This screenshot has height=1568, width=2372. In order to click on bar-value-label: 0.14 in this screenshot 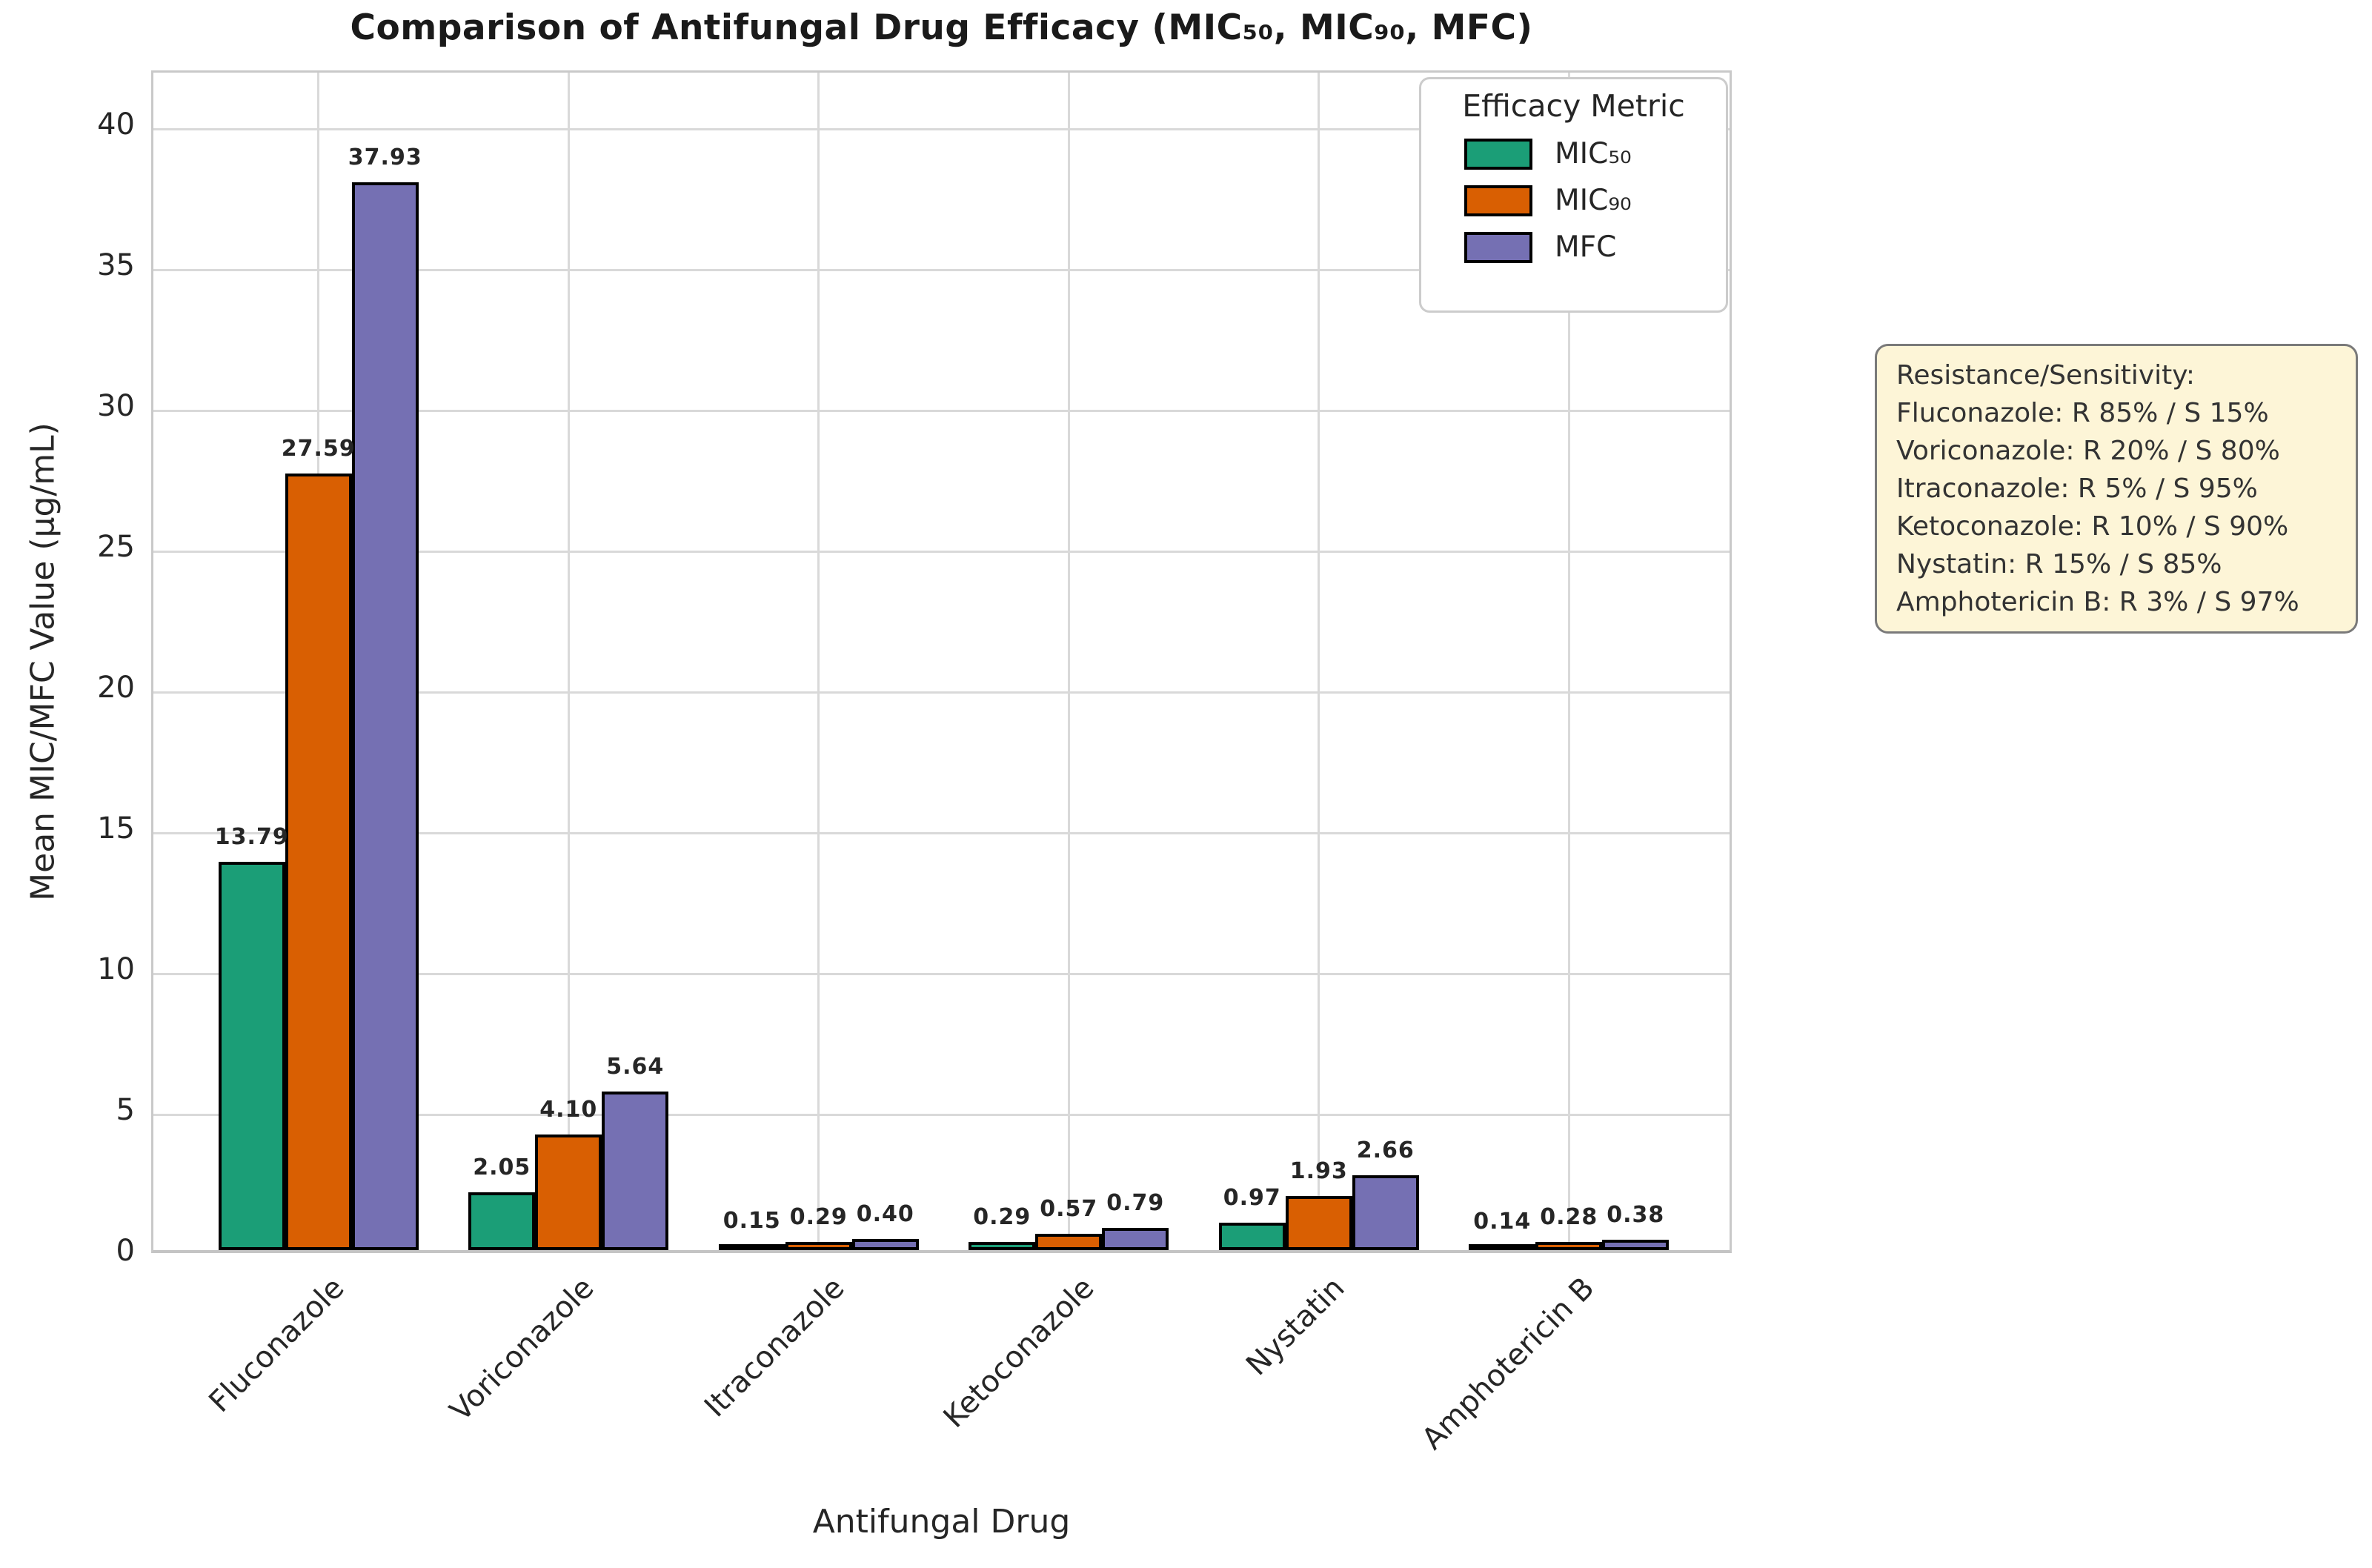, I will do `click(1502, 1221)`.